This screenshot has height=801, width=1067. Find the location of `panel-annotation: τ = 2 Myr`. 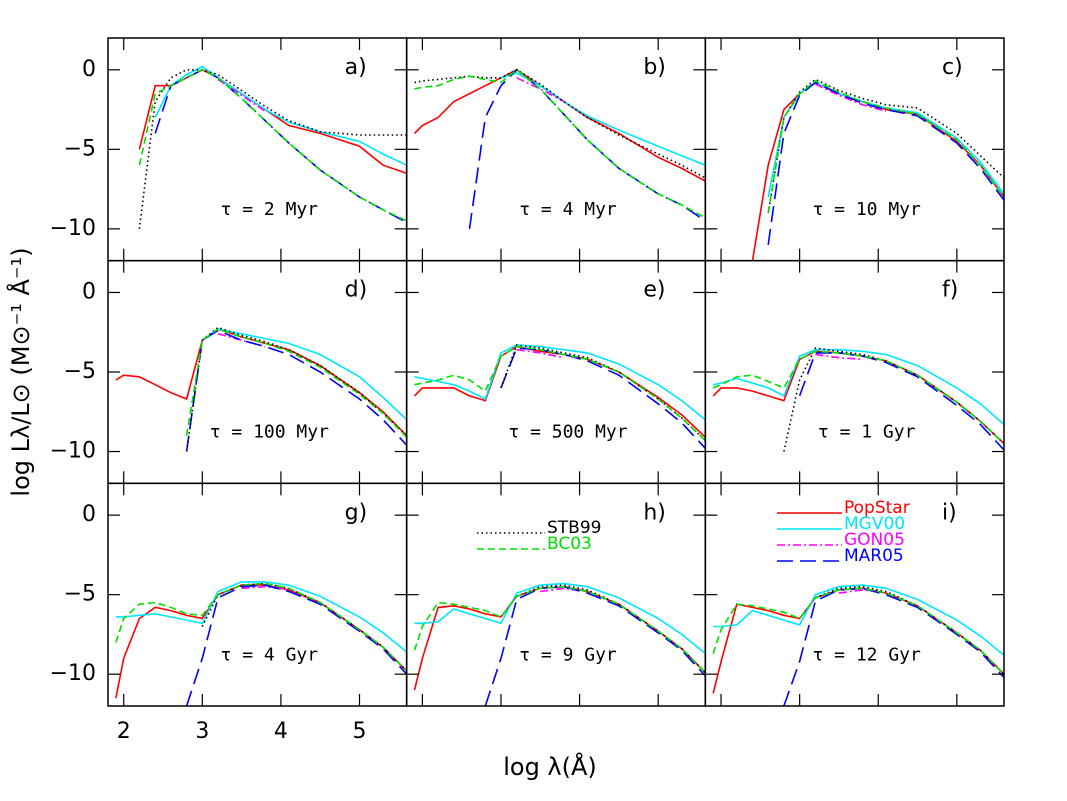

panel-annotation: τ = 2 Myr is located at coordinates (270, 209).